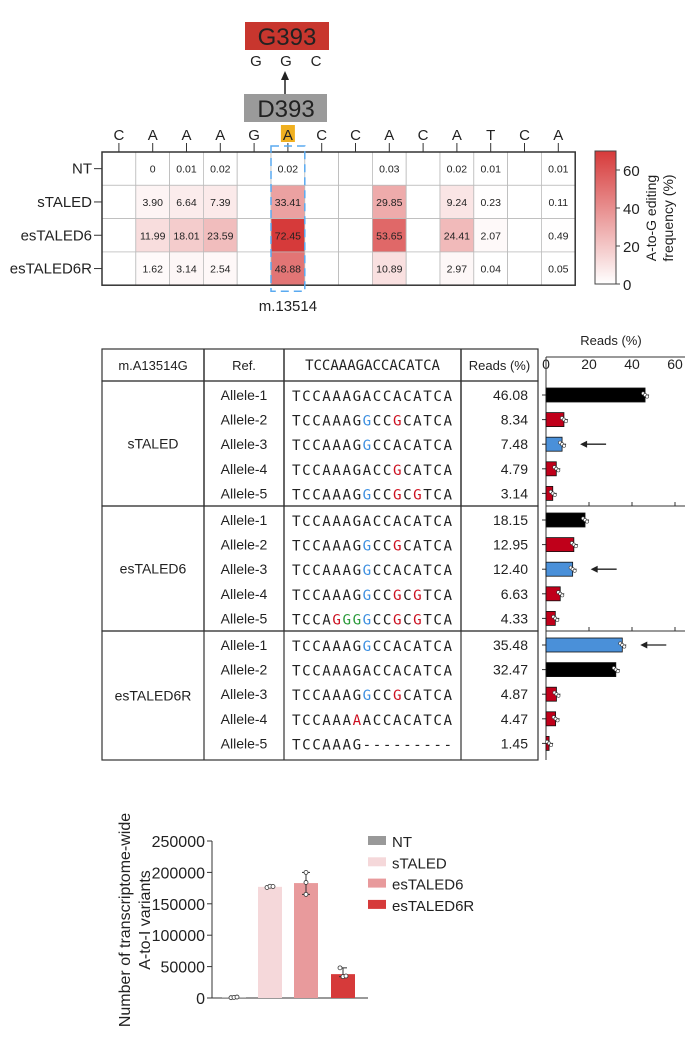 The image size is (699, 1042). I want to click on legend-swatch, so click(377, 840).